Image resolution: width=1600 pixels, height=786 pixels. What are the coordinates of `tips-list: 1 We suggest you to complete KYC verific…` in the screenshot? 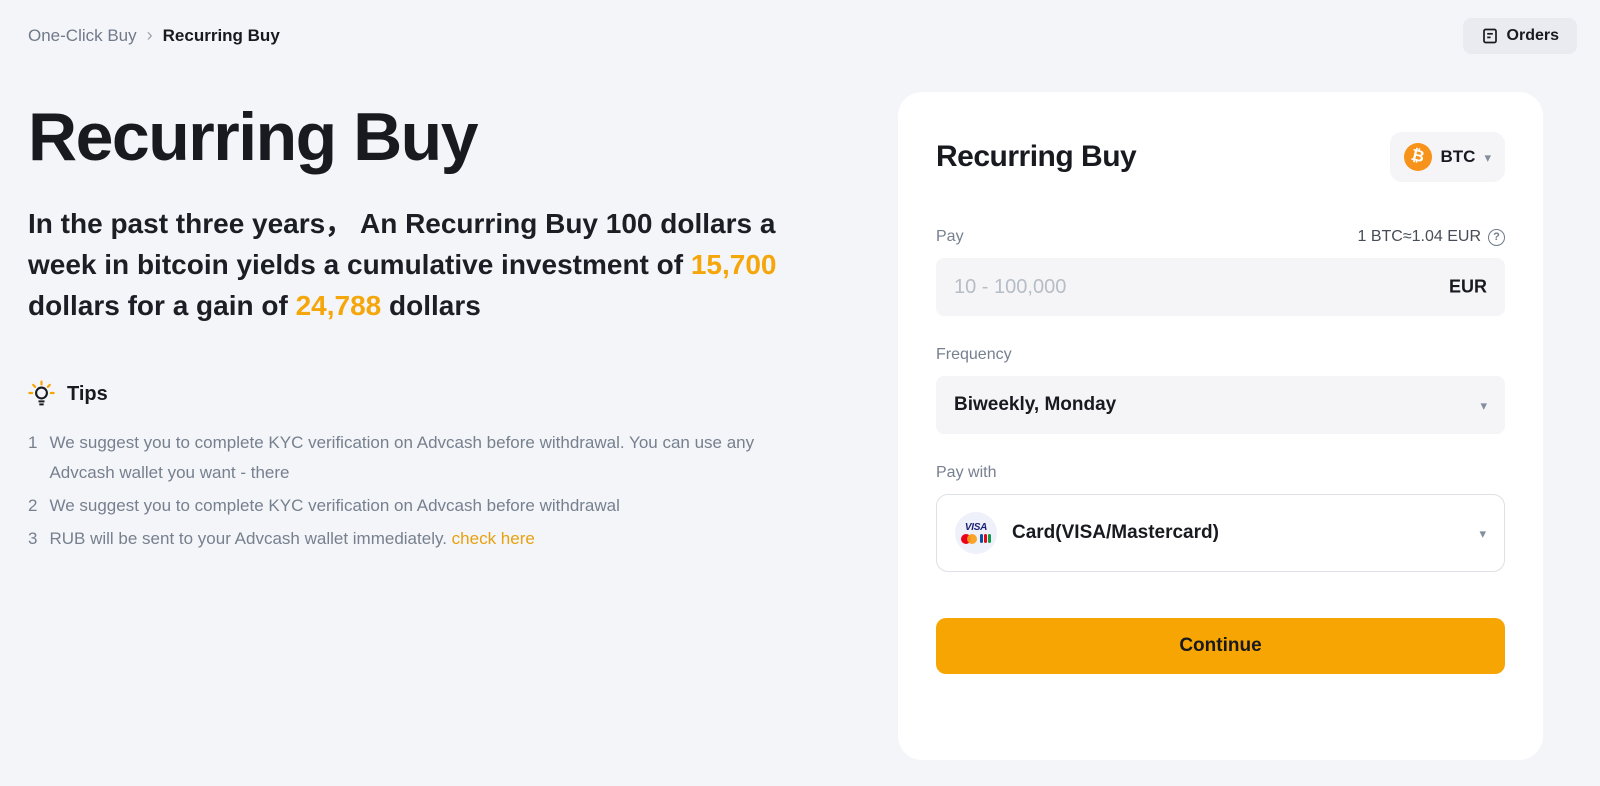 It's located at (418, 491).